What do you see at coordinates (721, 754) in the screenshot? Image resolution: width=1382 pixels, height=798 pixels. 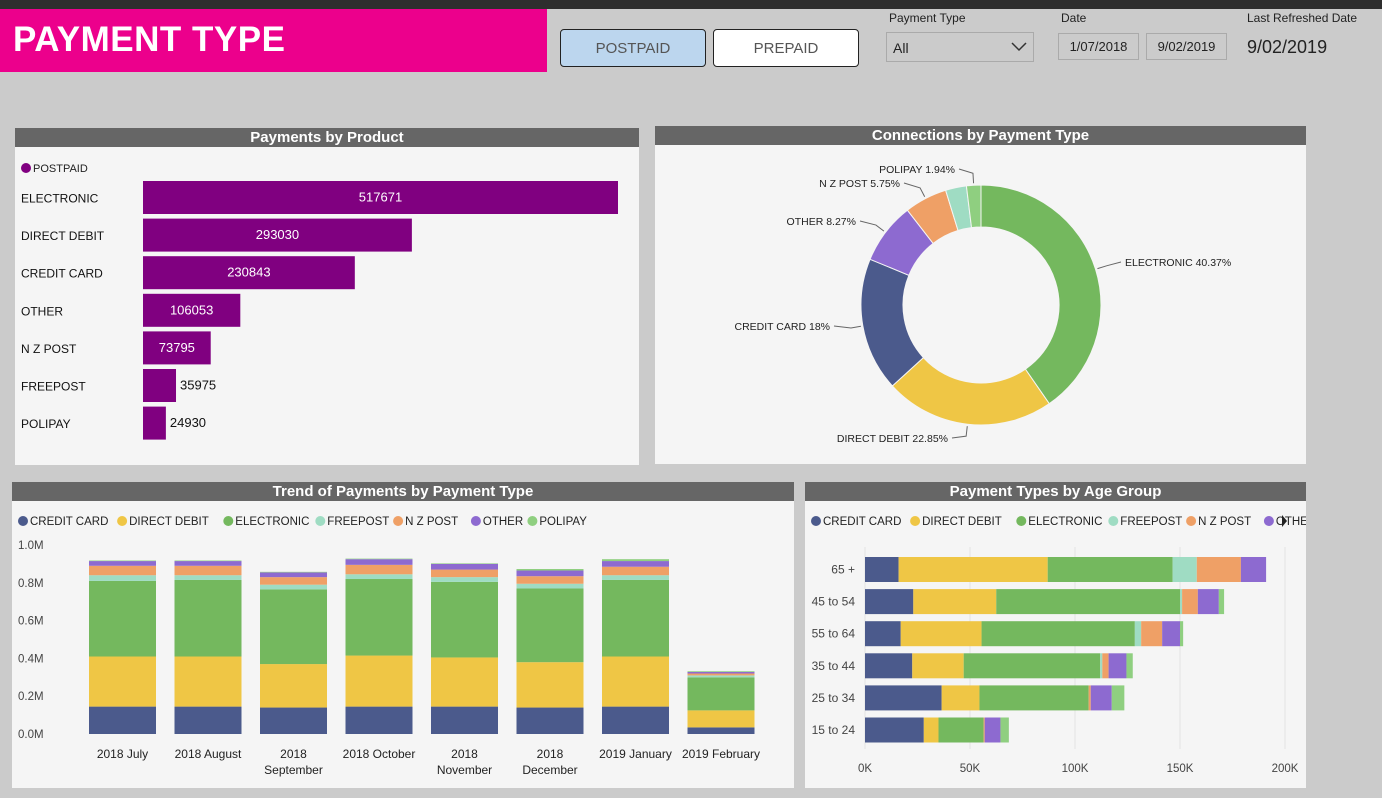 I see `x-tick-2019-february: 2019 February` at bounding box center [721, 754].